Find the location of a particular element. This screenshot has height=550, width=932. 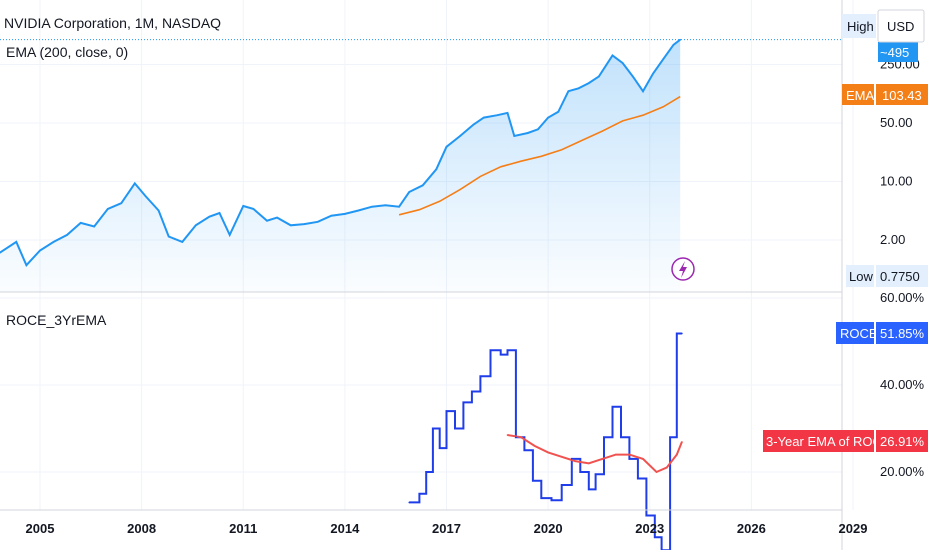

low-value: 0.7750 is located at coordinates (900, 276).